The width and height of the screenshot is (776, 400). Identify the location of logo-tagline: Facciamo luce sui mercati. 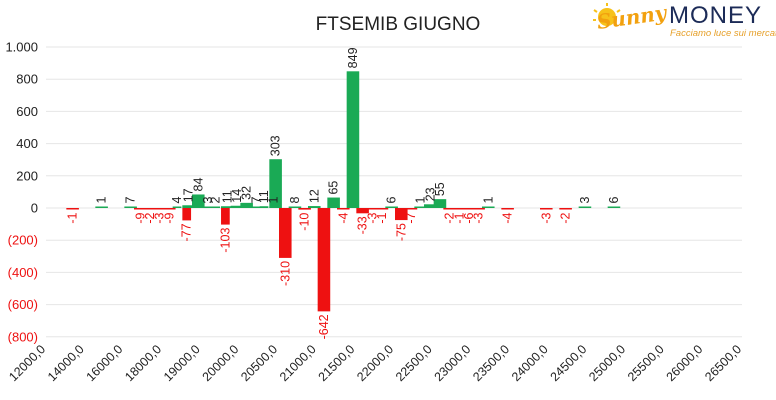
(723, 33).